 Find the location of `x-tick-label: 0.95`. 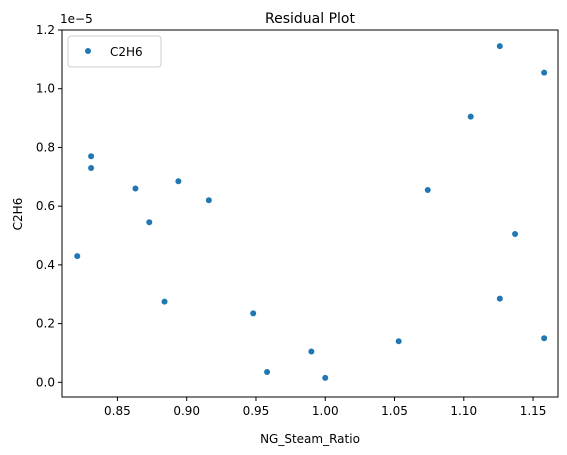

x-tick-label: 0.95 is located at coordinates (256, 411).